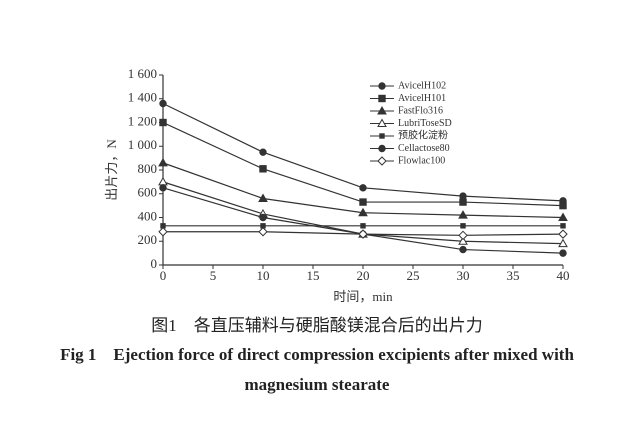  Describe the element at coordinates (563, 275) in the screenshot. I see `x-tick-label: 40` at that location.